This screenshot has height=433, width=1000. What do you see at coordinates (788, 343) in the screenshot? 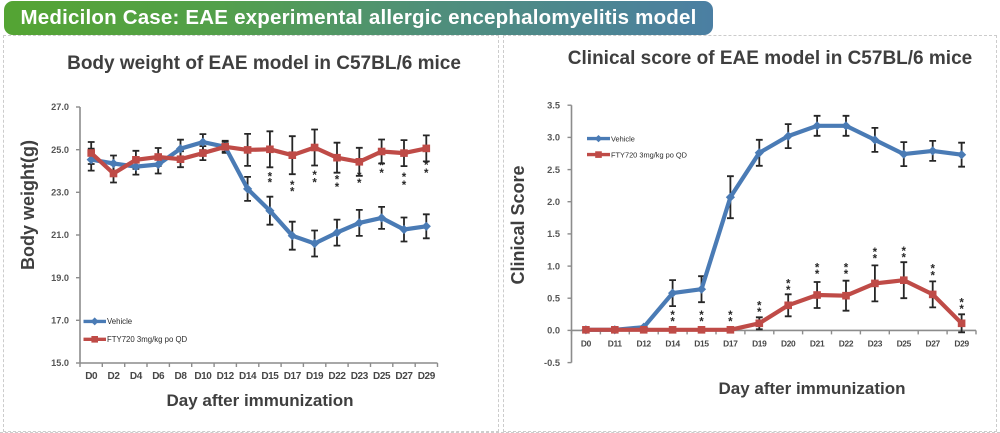
I see `svg-text: D20` at bounding box center [788, 343].